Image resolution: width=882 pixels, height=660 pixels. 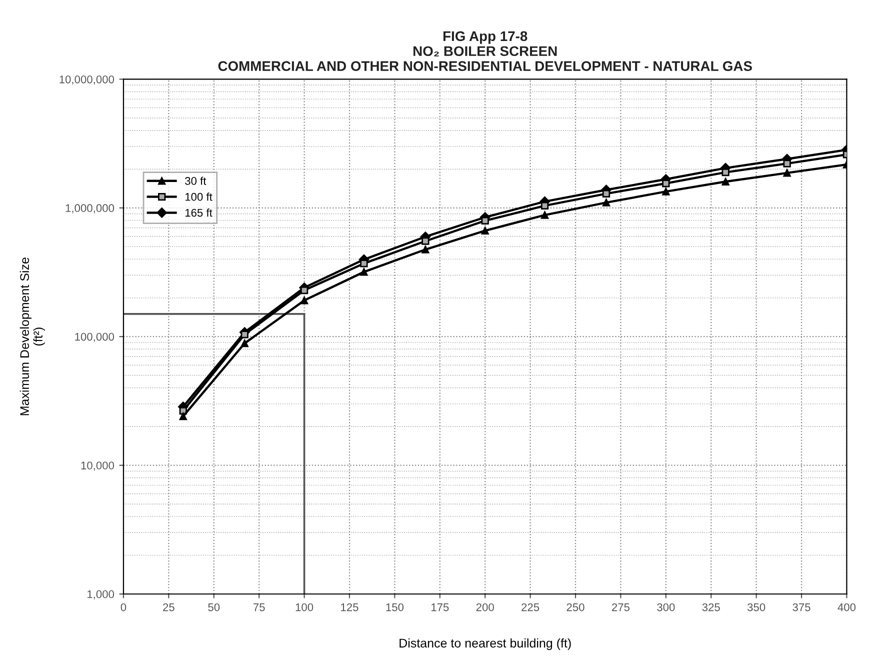 What do you see at coordinates (485, 644) in the screenshot?
I see `x-axis-title: Distance to nearest building (ft)` at bounding box center [485, 644].